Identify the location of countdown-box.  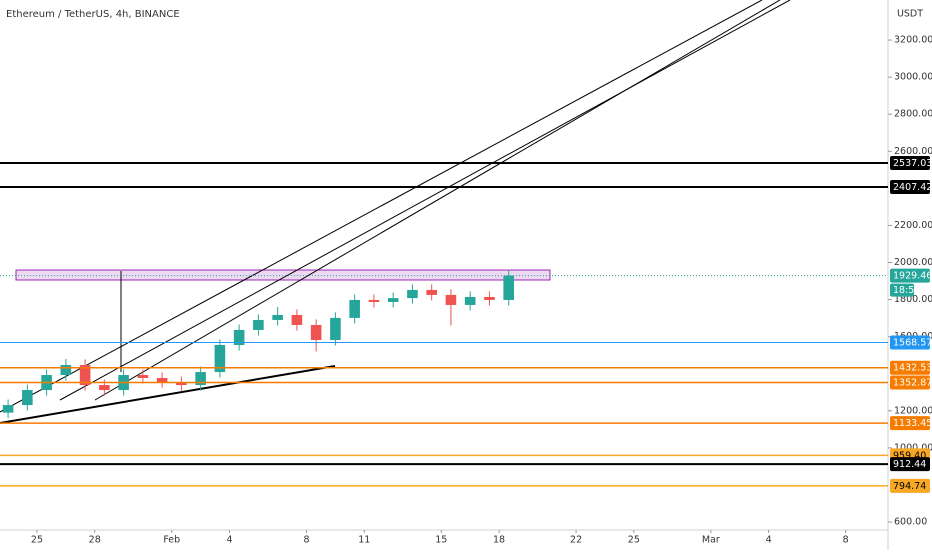
(902, 290).